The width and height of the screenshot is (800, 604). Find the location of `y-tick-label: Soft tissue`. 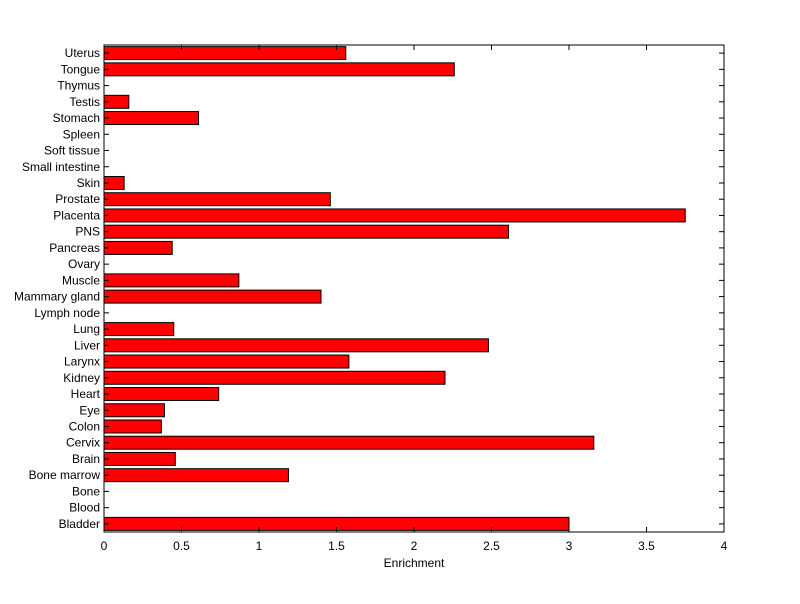

y-tick-label: Soft tissue is located at coordinates (72, 151).